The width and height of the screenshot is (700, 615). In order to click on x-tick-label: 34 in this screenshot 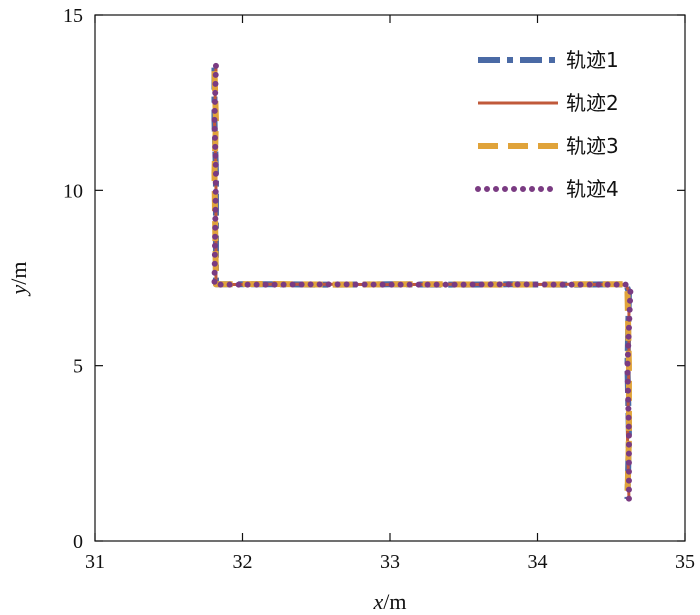, I will do `click(538, 562)`.